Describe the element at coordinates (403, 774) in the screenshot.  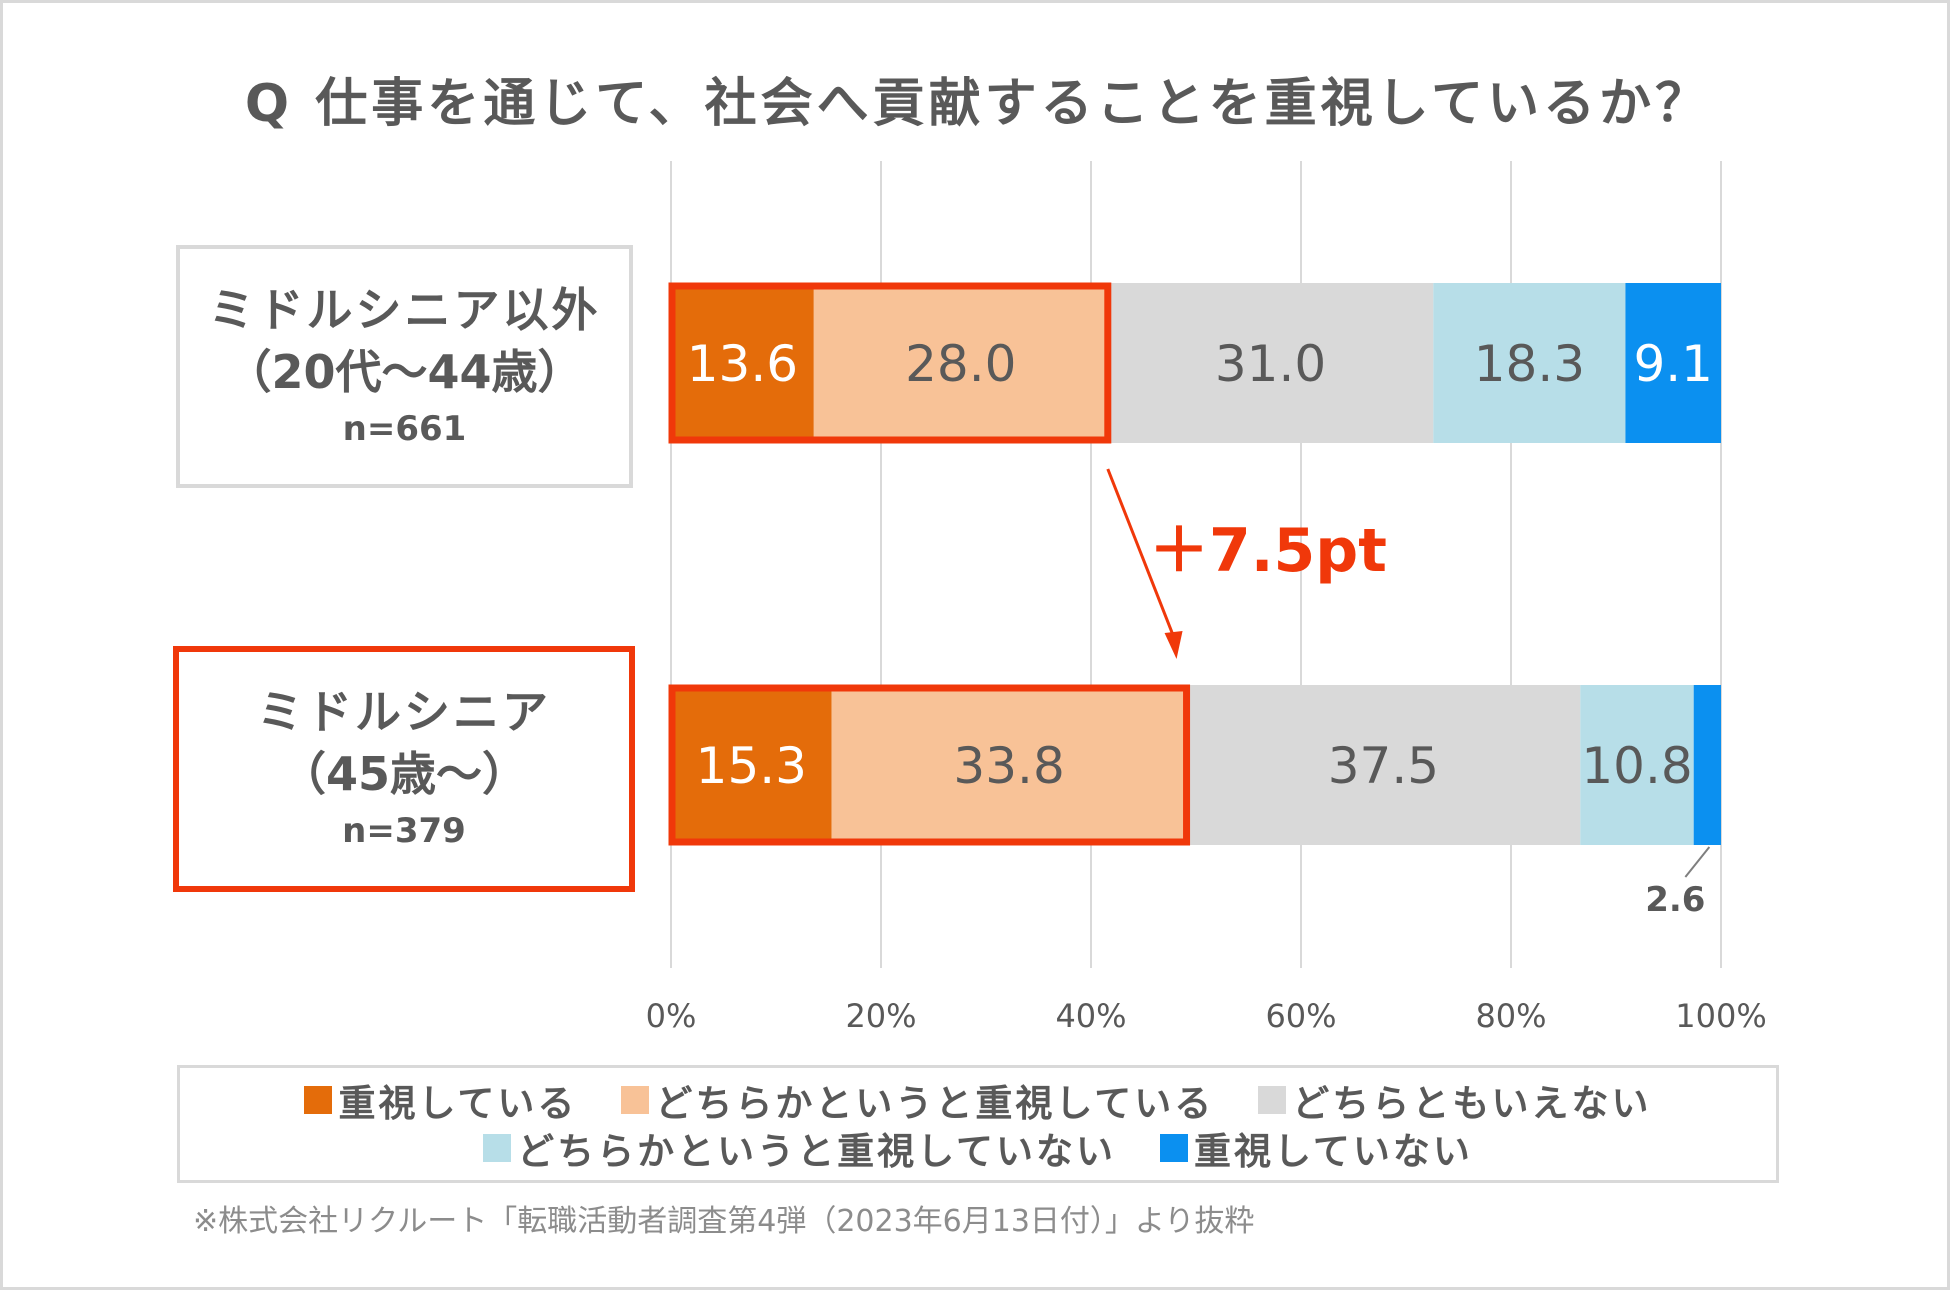
I see `category-sublabel: （45歳〜）` at that location.